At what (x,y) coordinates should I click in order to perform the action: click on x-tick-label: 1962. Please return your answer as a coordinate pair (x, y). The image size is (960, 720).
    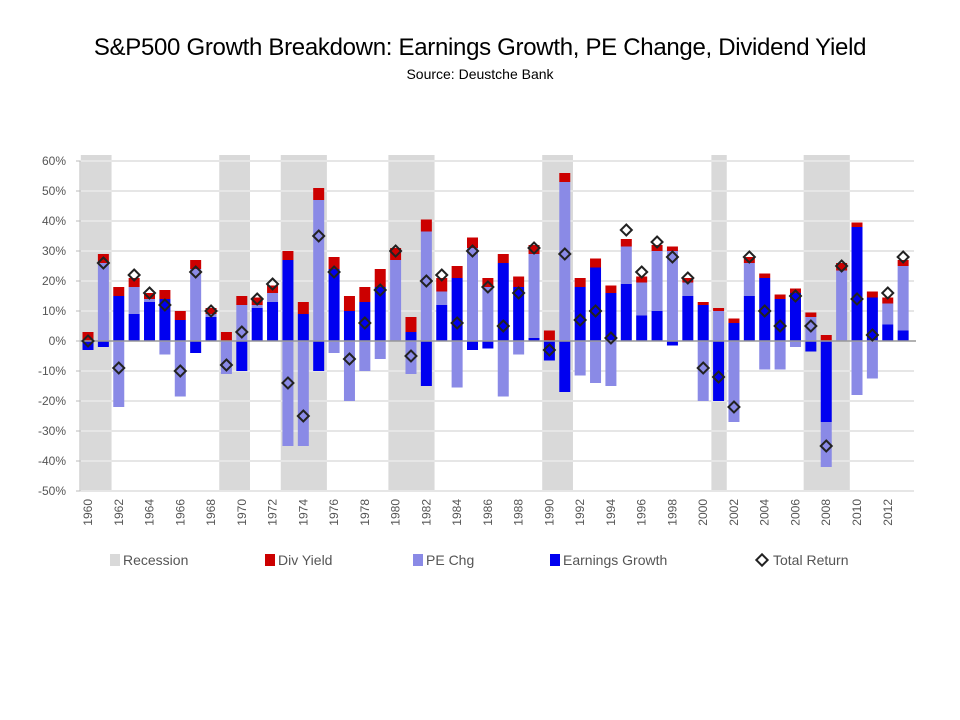
    Looking at the image, I should click on (119, 512).